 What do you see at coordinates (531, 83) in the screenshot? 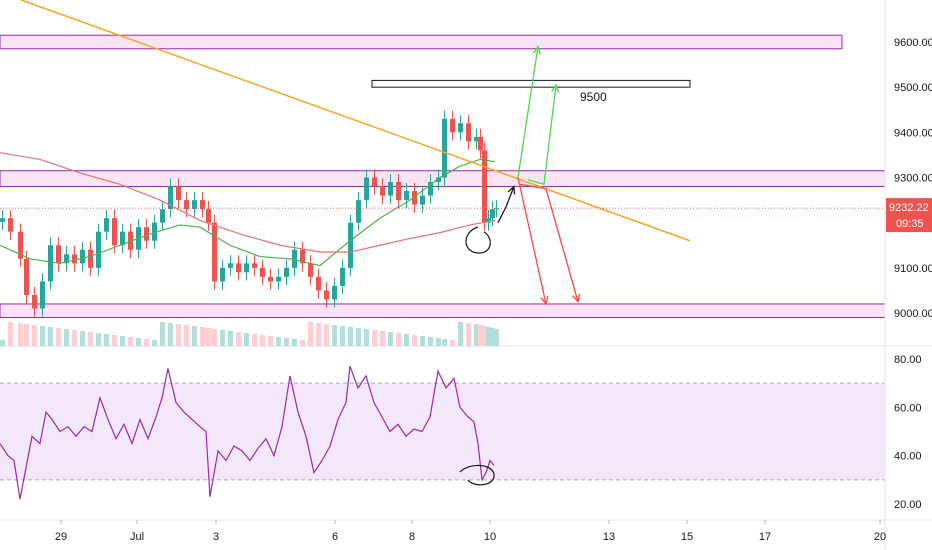
I see `target-box` at bounding box center [531, 83].